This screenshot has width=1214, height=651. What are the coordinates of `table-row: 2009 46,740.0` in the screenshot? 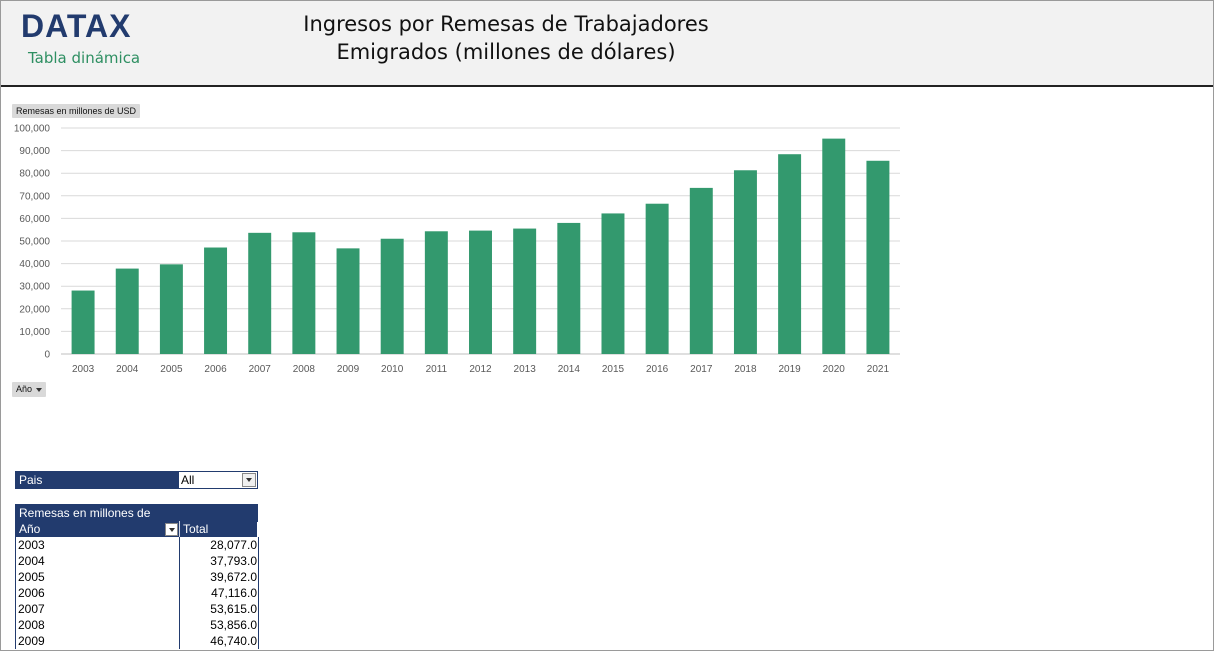 It's located at (137, 641).